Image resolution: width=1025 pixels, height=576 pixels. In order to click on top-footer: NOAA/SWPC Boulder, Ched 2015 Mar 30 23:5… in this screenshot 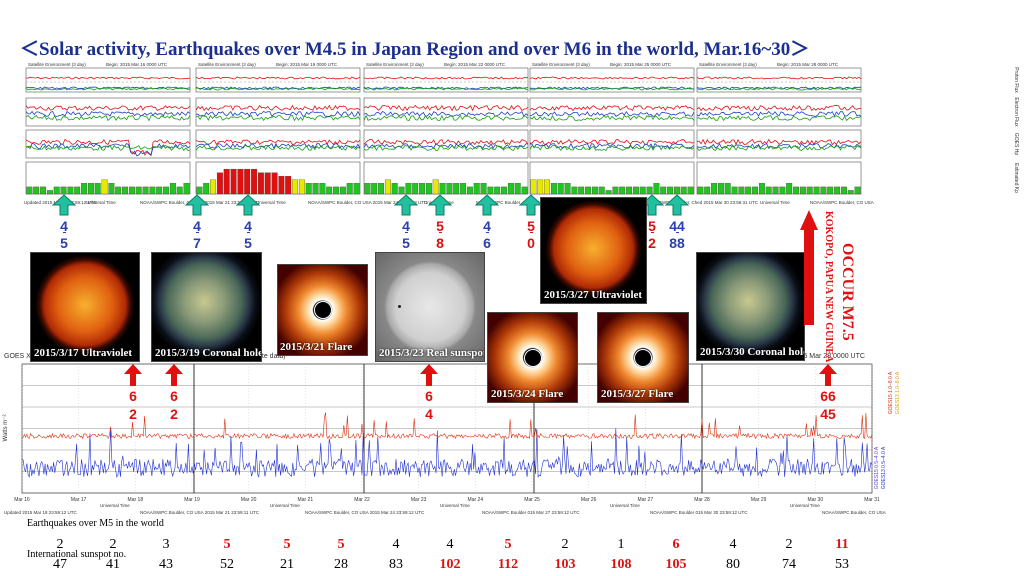, I will do `click(702, 202)`.